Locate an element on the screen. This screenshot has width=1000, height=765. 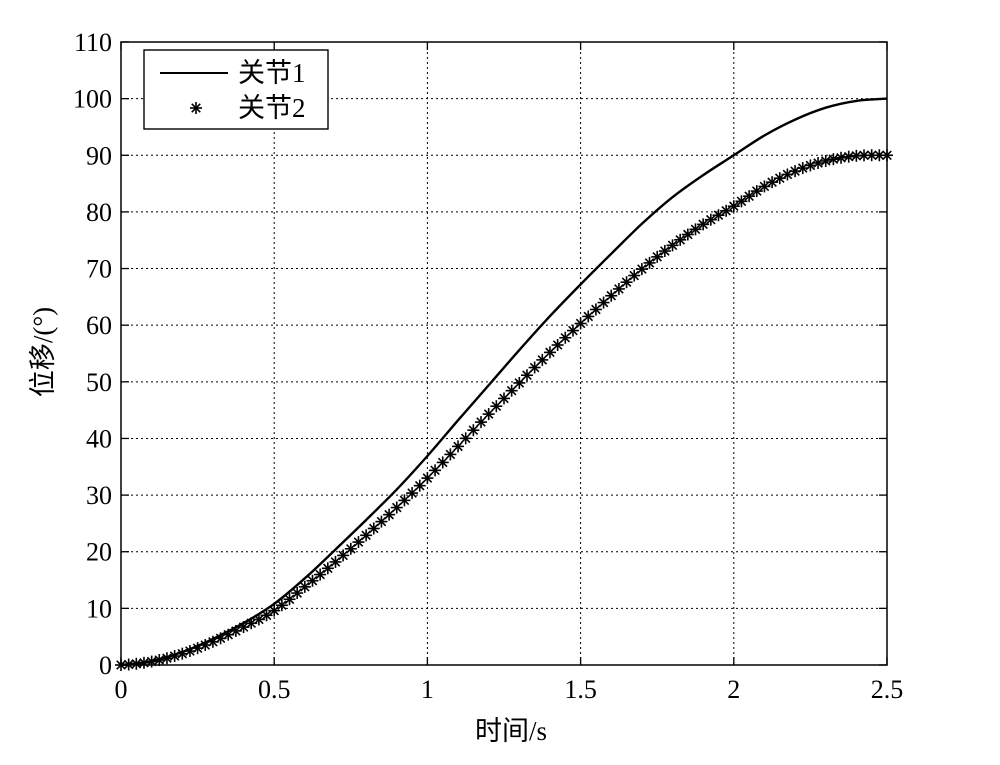
y-tick-label: 40 is located at coordinates (99, 438).